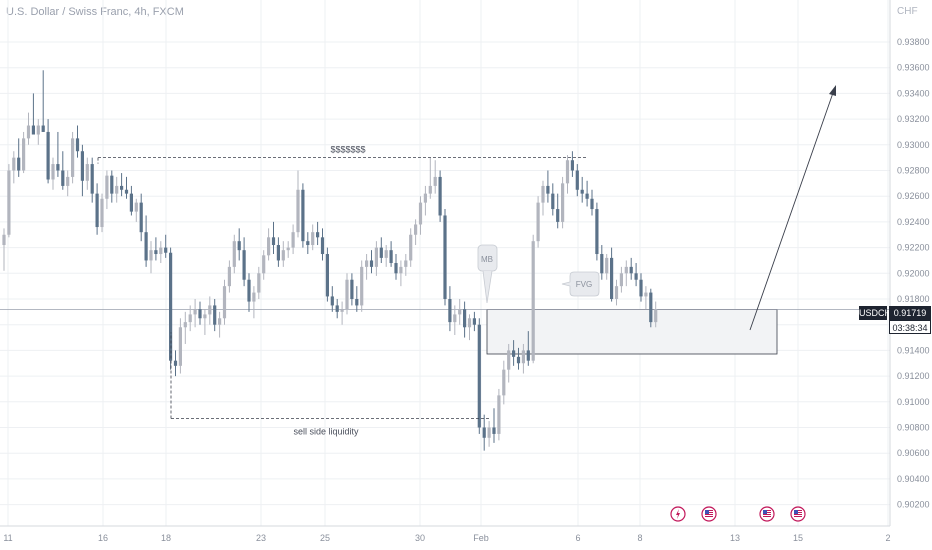  Describe the element at coordinates (913, 119) in the screenshot. I see `y-tick-label: 0.93200` at that location.